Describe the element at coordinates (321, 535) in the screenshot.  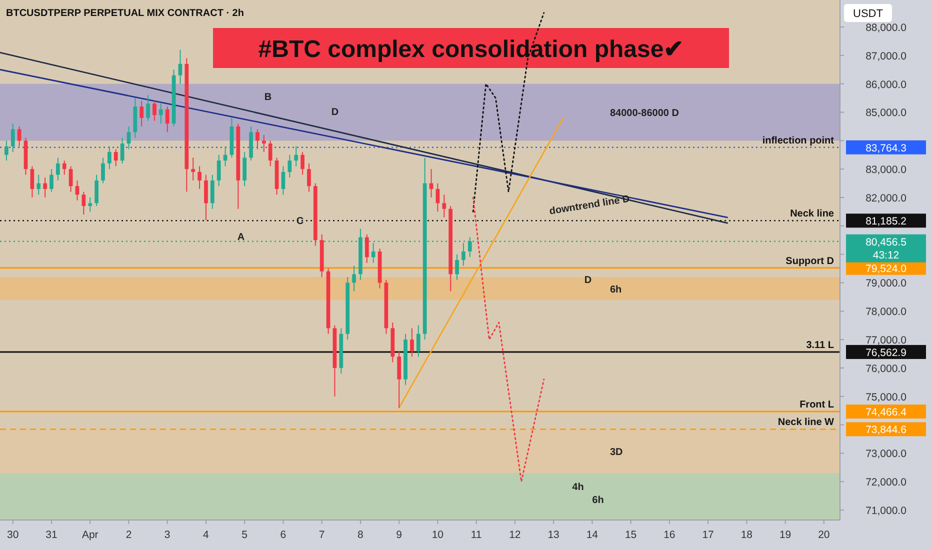
I see `x-tick-label: 7` at that location.